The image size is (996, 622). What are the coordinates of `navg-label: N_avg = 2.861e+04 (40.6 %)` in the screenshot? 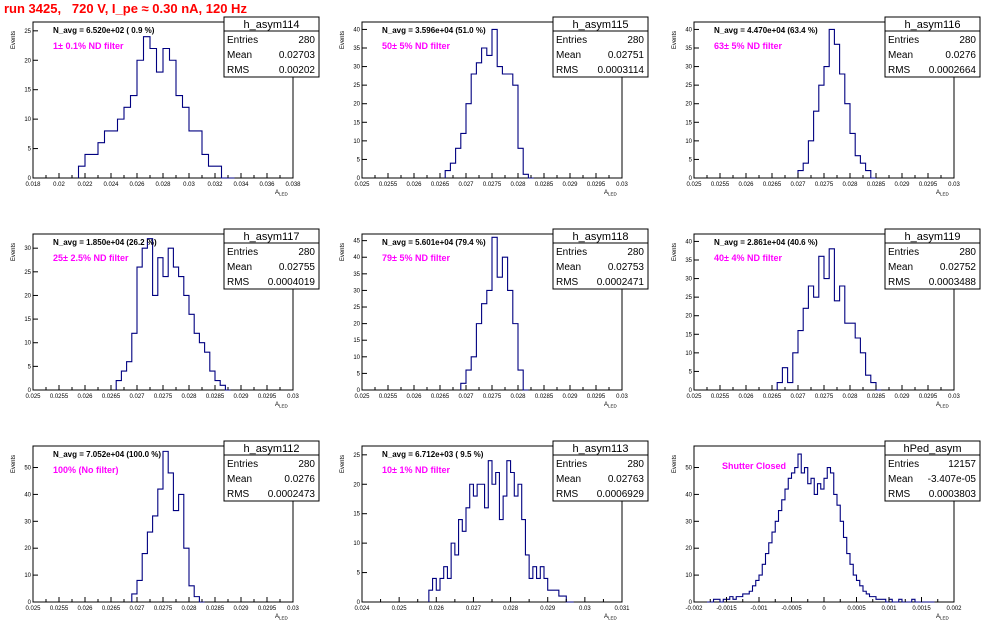 It's located at (766, 242).